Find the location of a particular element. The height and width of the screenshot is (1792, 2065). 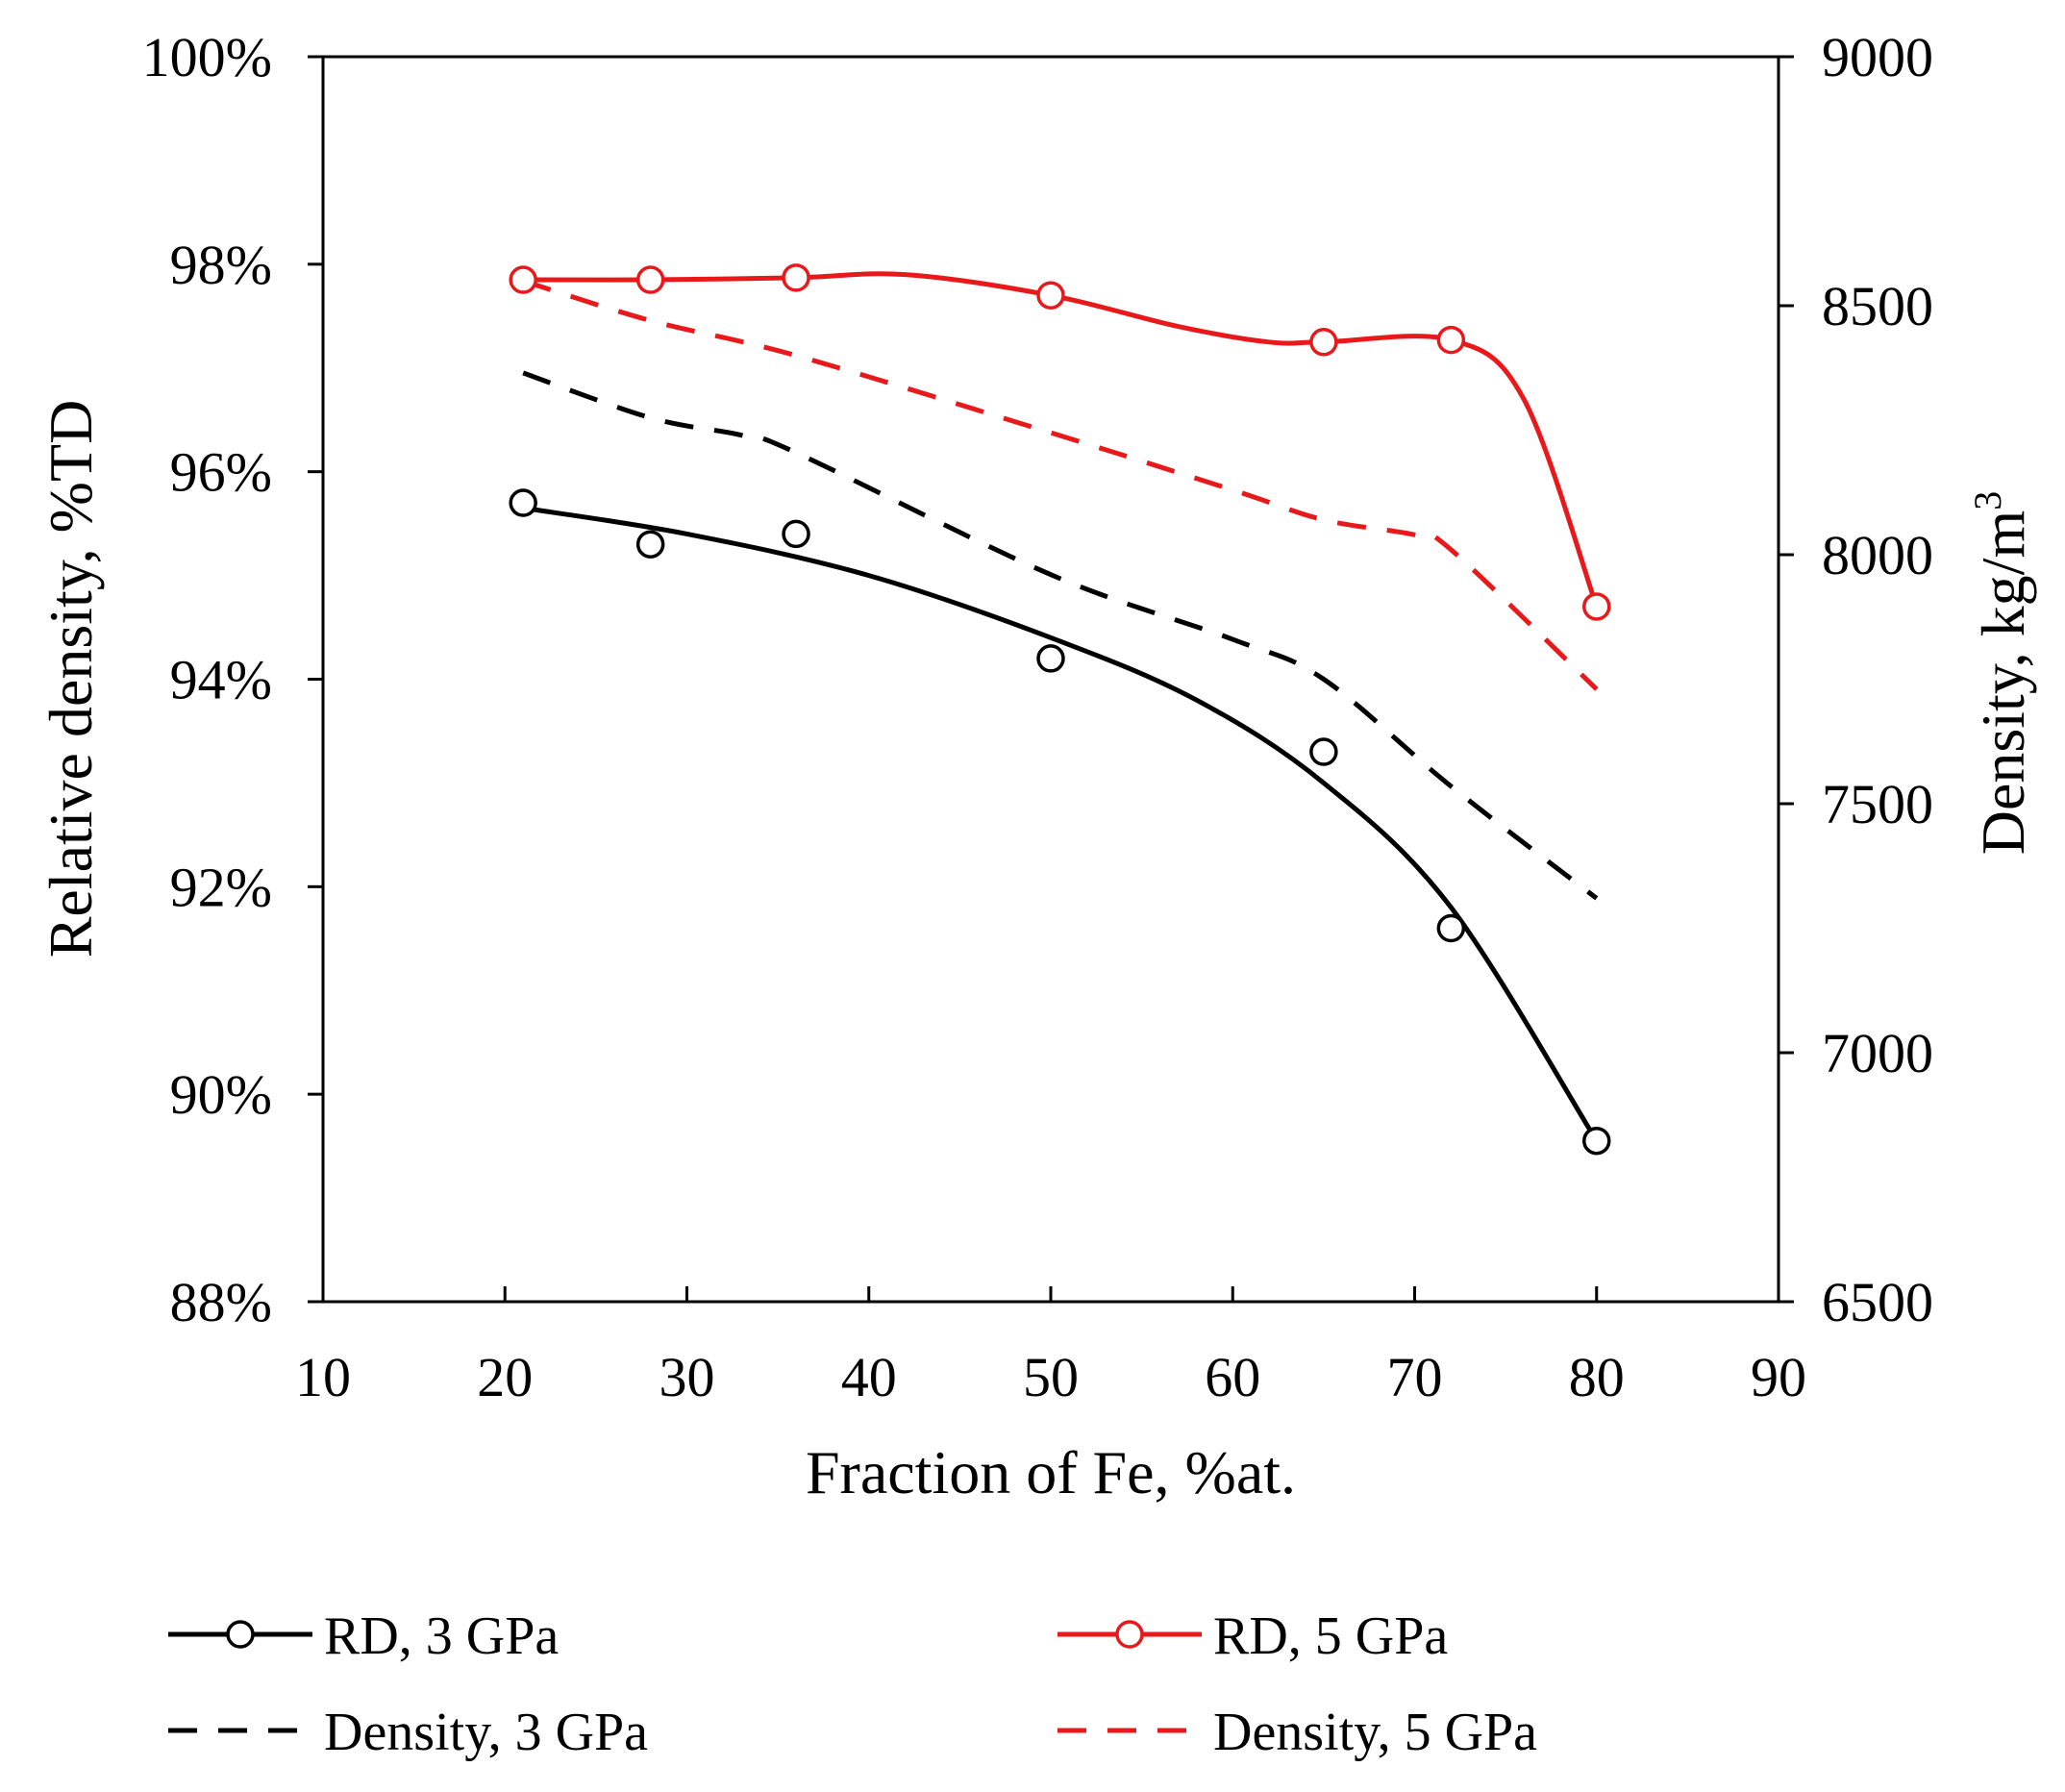

left-y-tick-label: 92% is located at coordinates (221, 887).